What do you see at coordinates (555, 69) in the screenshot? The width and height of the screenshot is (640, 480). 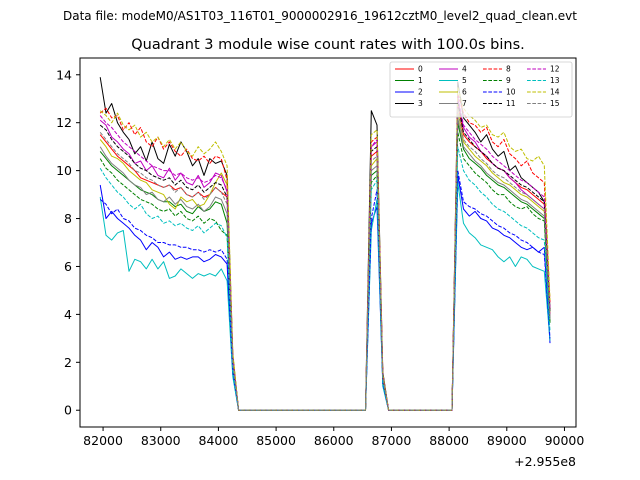 I see `legend-label-12: 12` at bounding box center [555, 69].